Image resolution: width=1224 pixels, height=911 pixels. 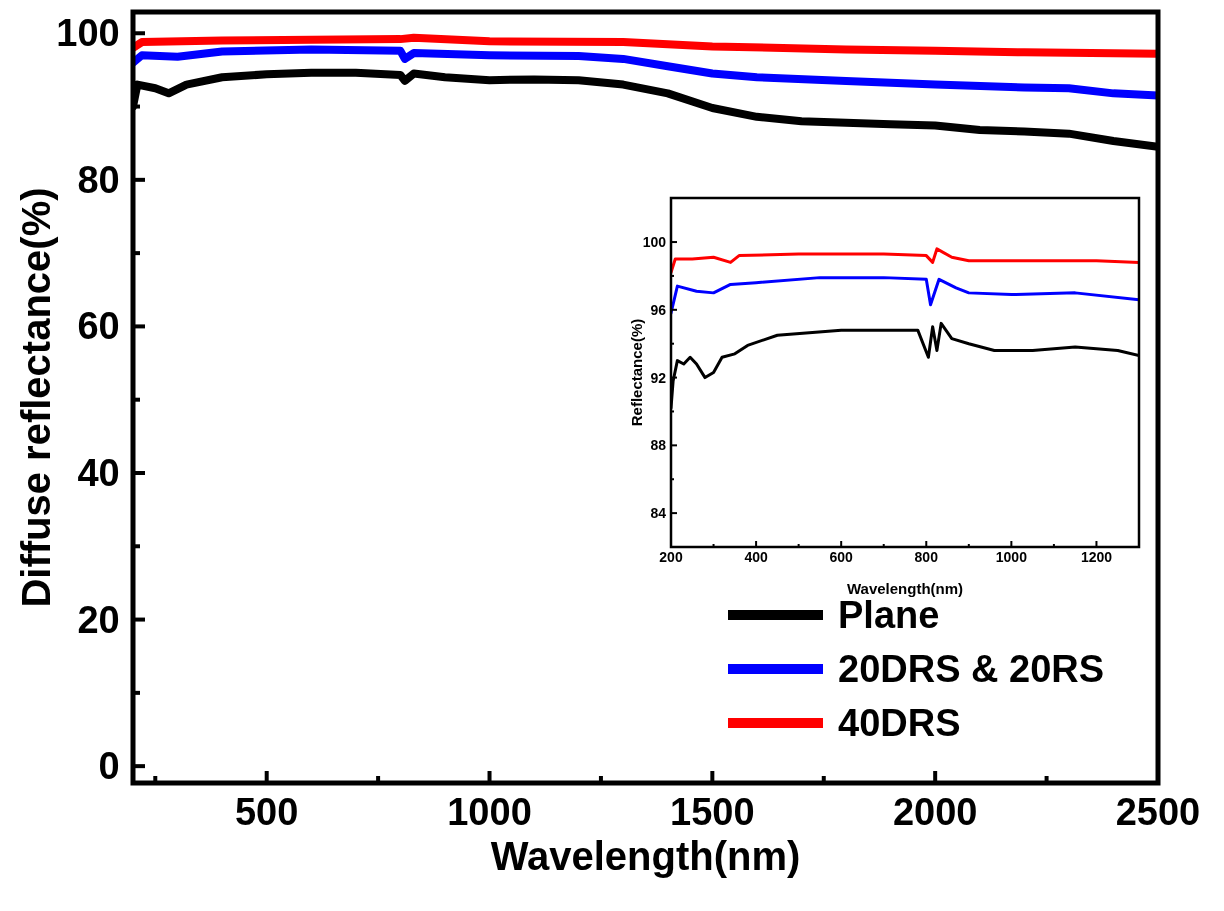 What do you see at coordinates (98, 619) in the screenshot?
I see `y-tick-label: 20` at bounding box center [98, 619].